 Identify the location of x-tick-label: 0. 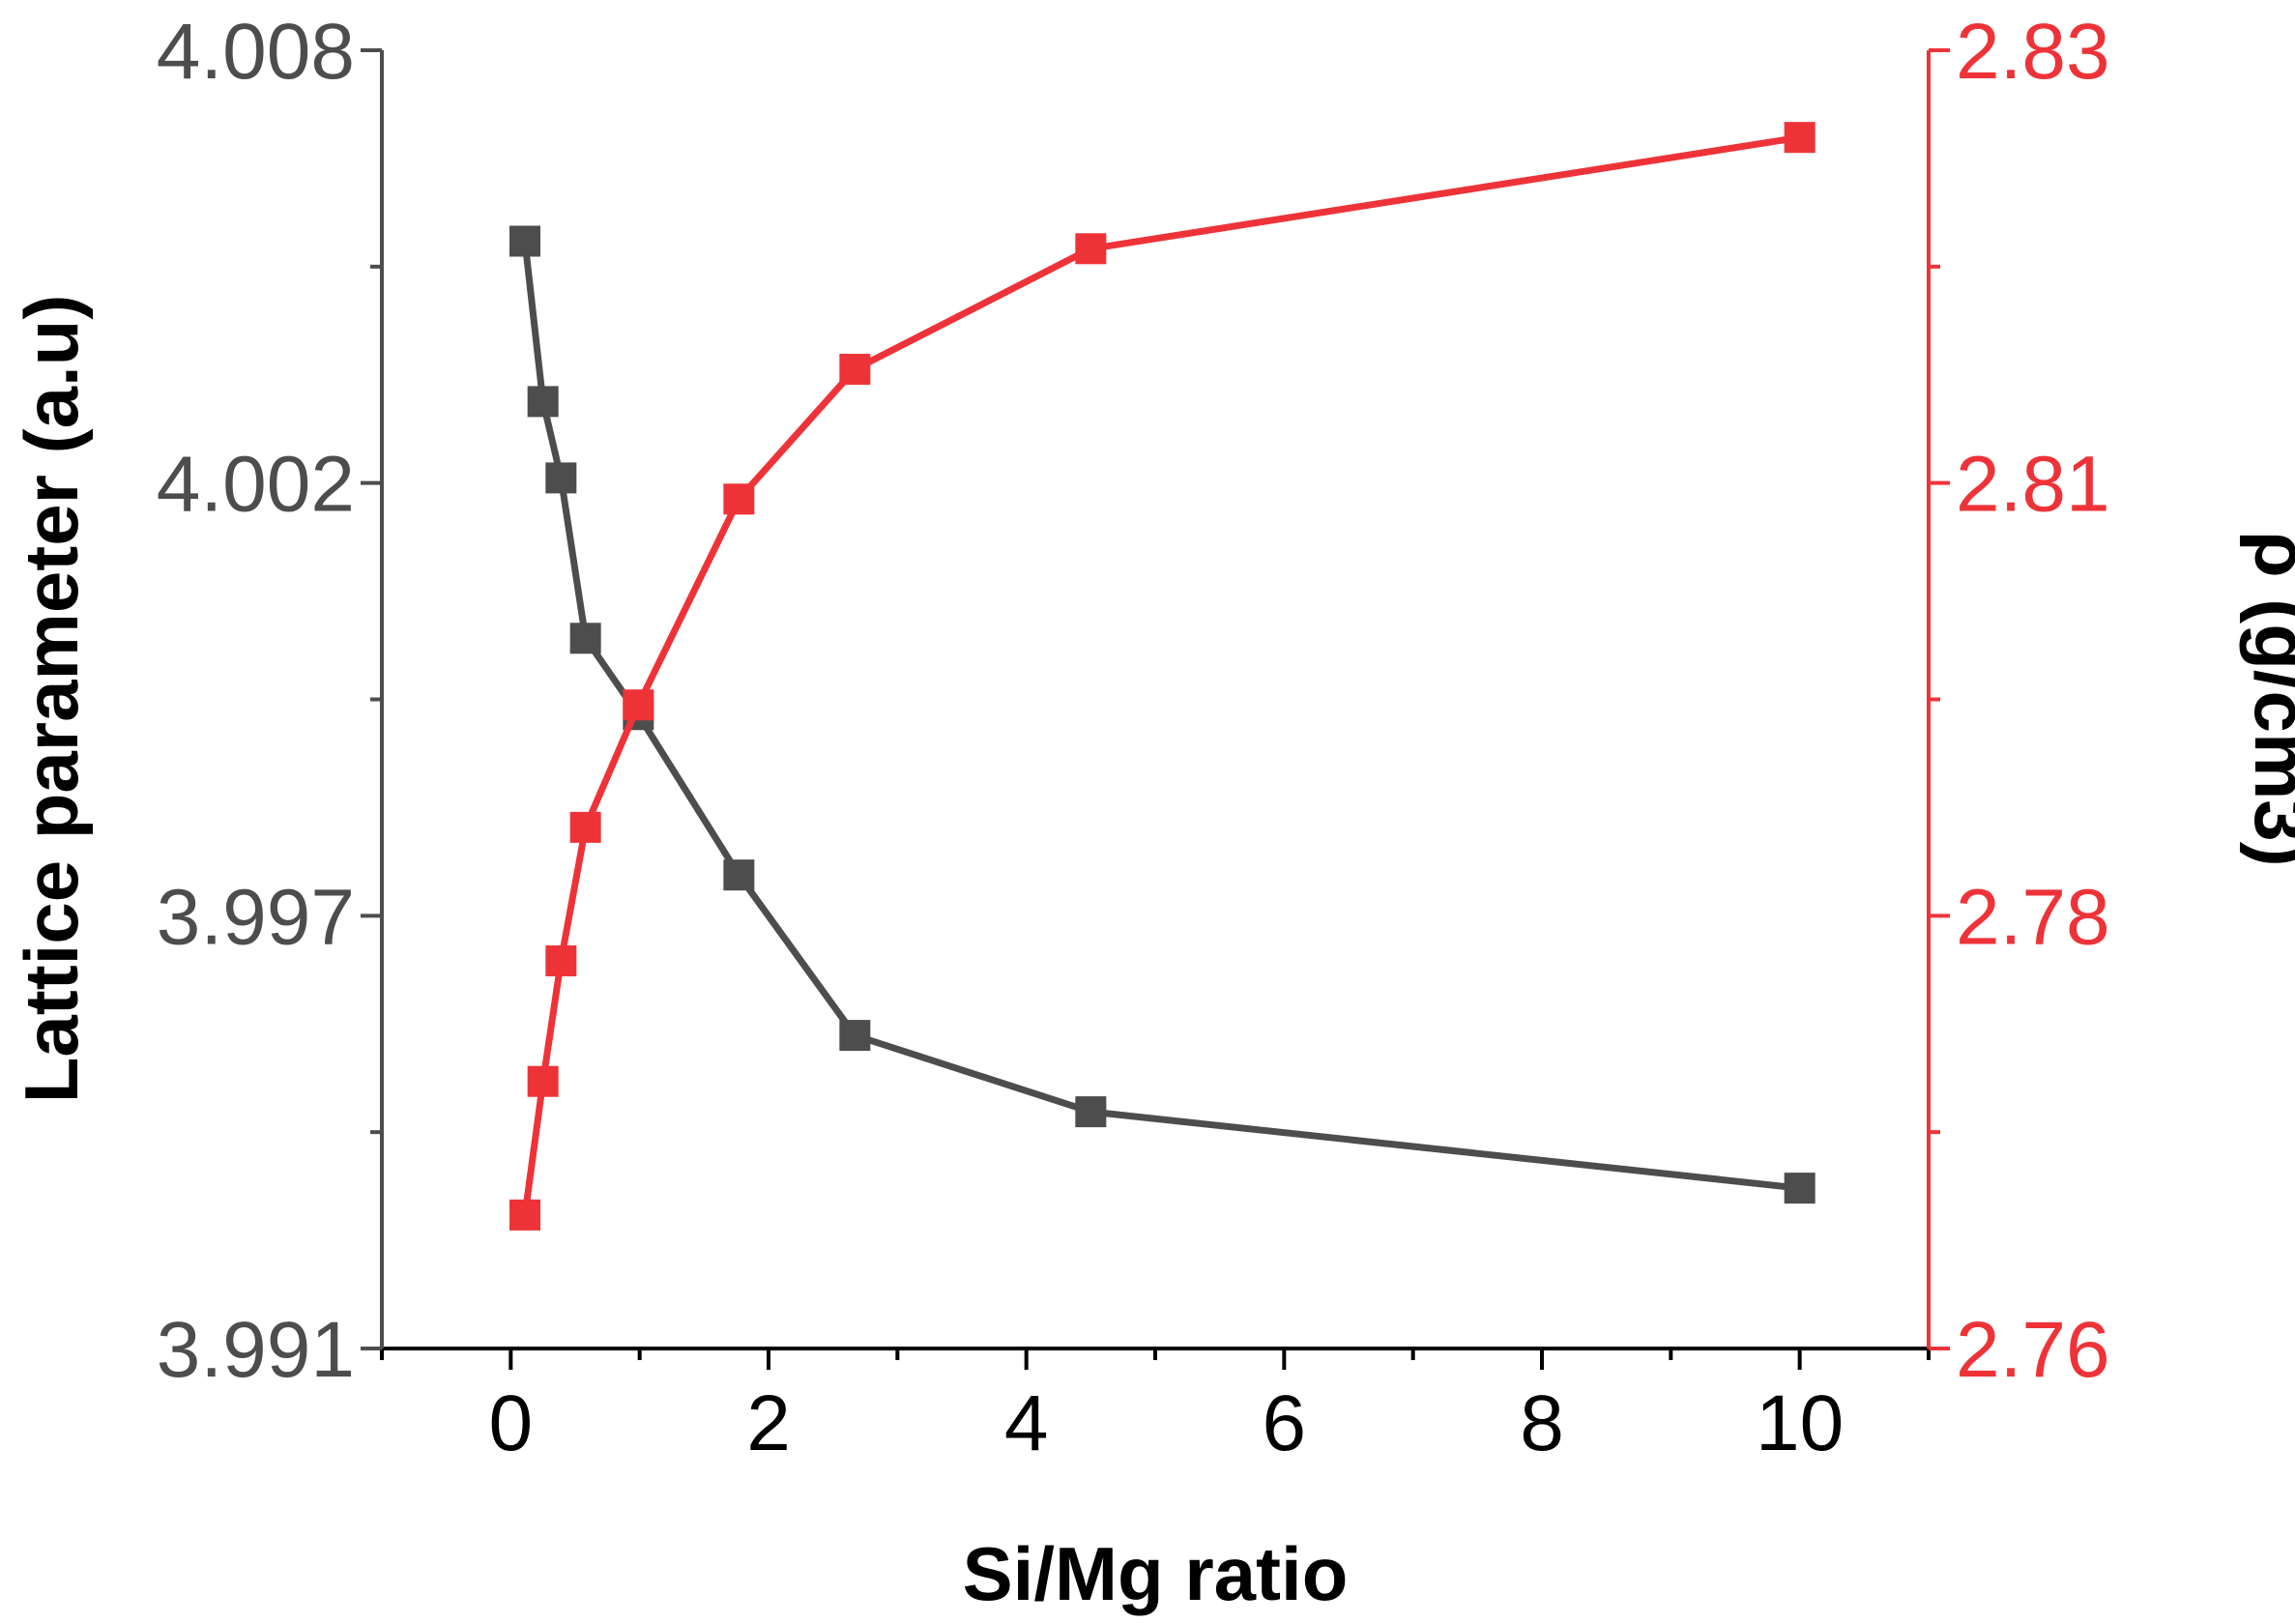
(511, 1423).